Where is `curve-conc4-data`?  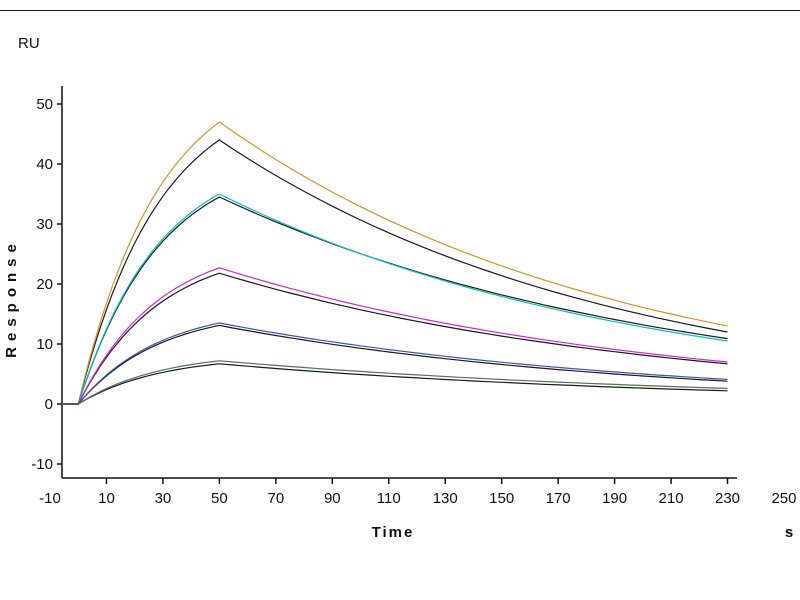
curve-conc4-data is located at coordinates (394, 363).